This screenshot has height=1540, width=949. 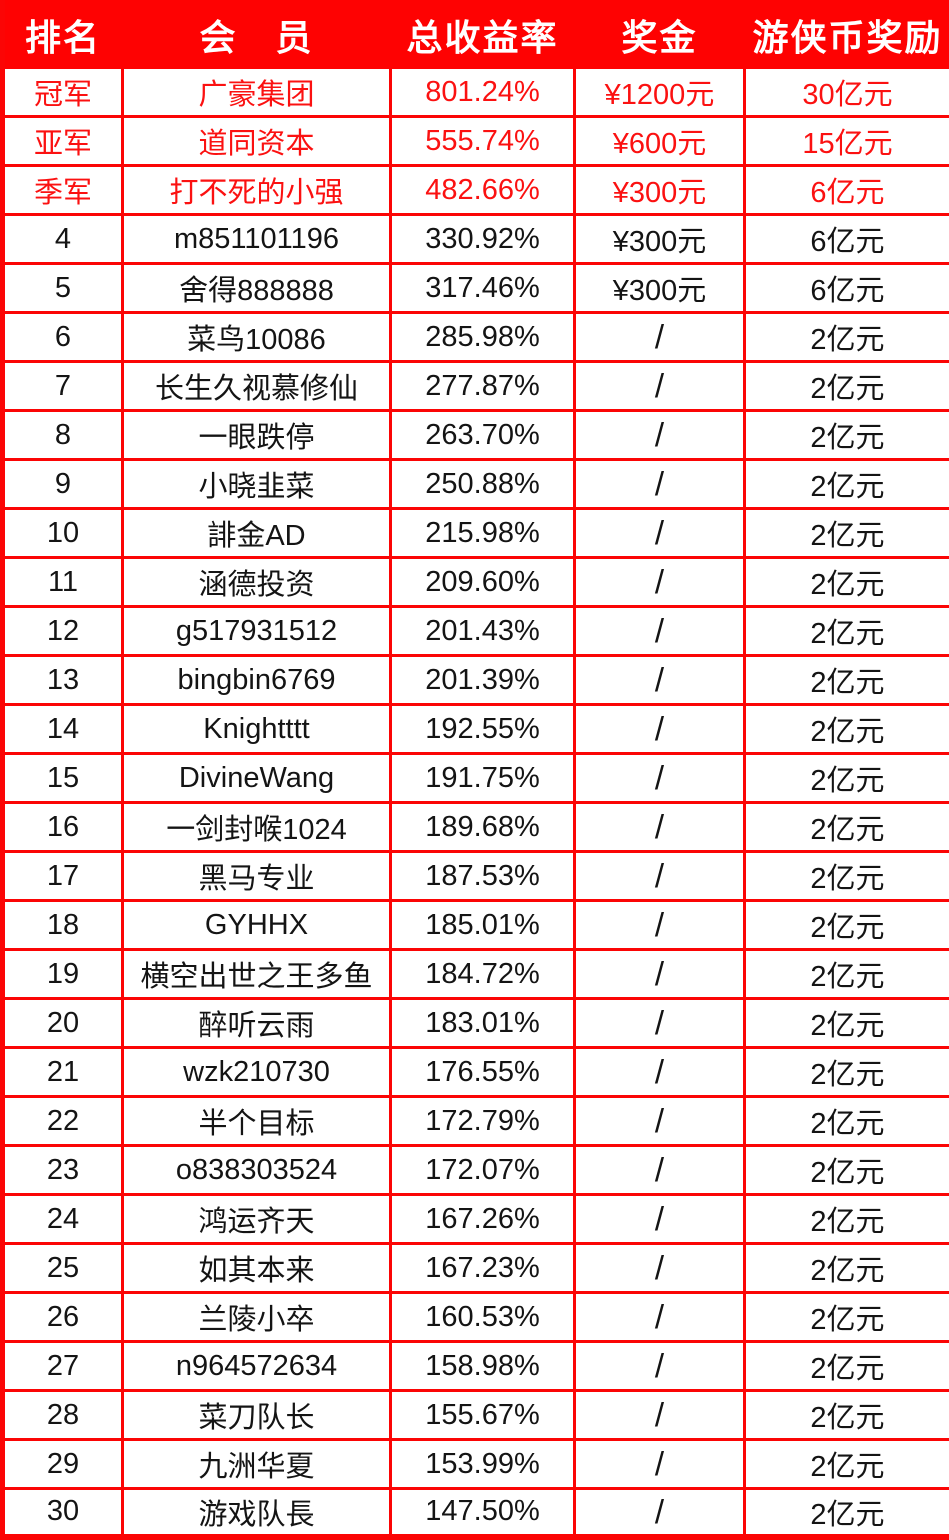 I want to click on table-row: 18 GYHHX 185.01%/2亿元, so click(x=475, y=925).